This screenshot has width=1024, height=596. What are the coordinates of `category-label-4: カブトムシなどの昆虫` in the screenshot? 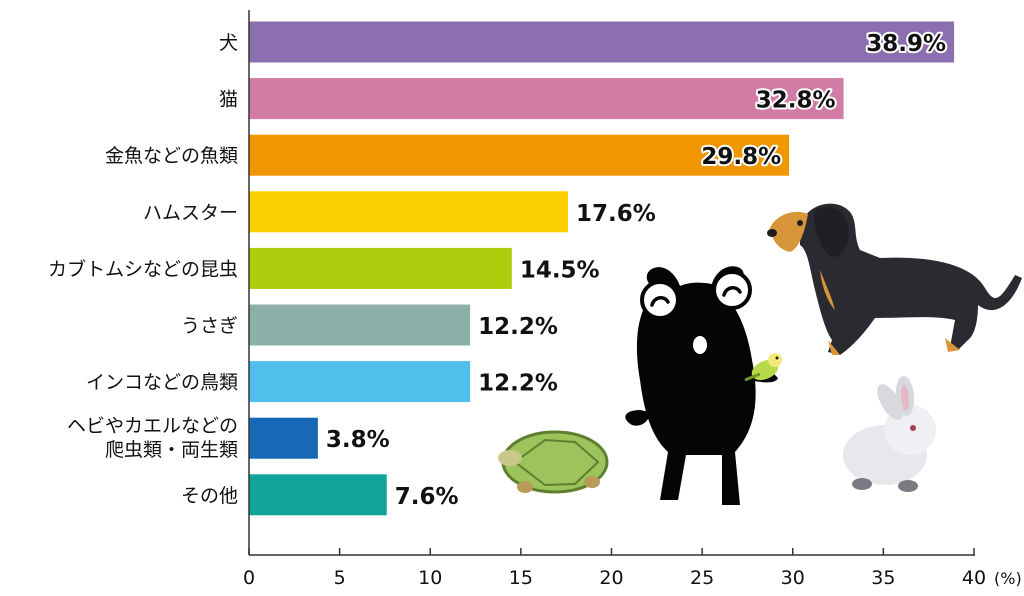 It's located at (143, 268).